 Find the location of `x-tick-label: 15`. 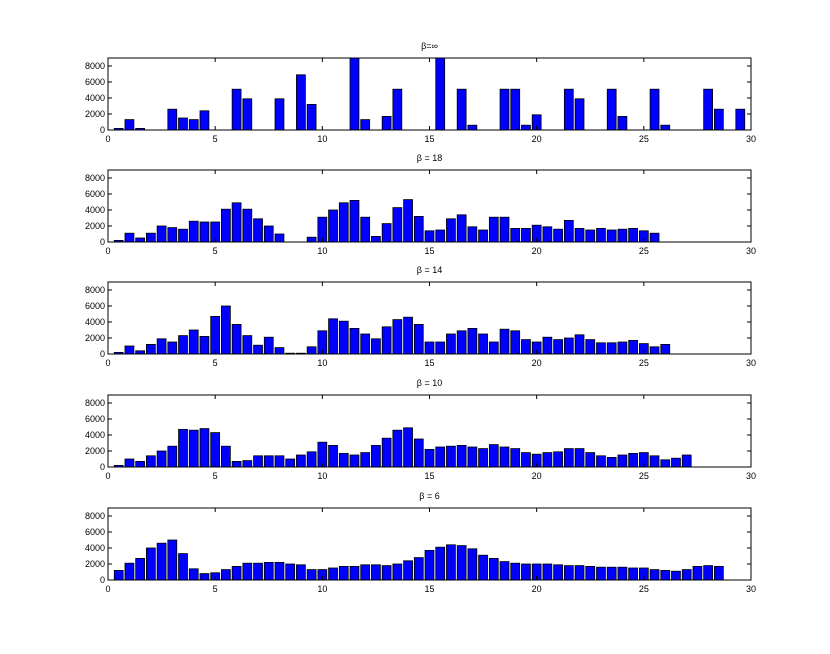

x-tick-label: 15 is located at coordinates (429, 139).